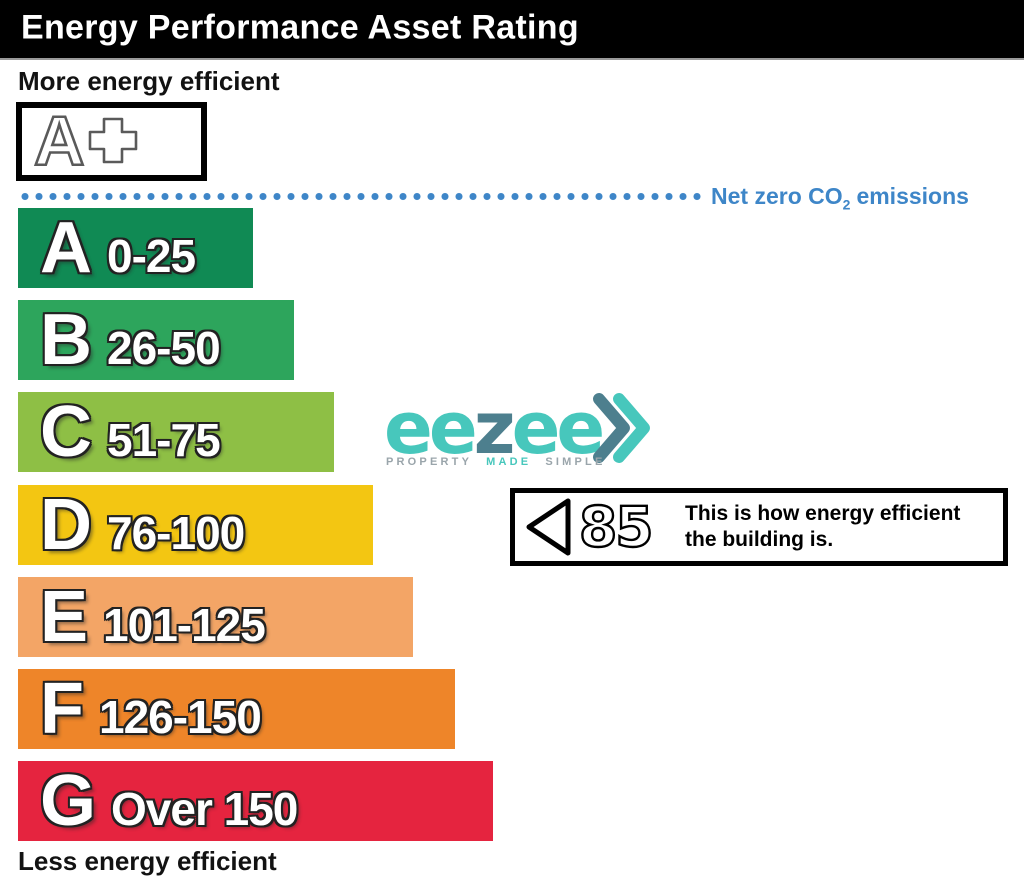 The height and width of the screenshot is (883, 1024). Describe the element at coordinates (184, 625) in the screenshot. I see `band-range: 101-125` at that location.